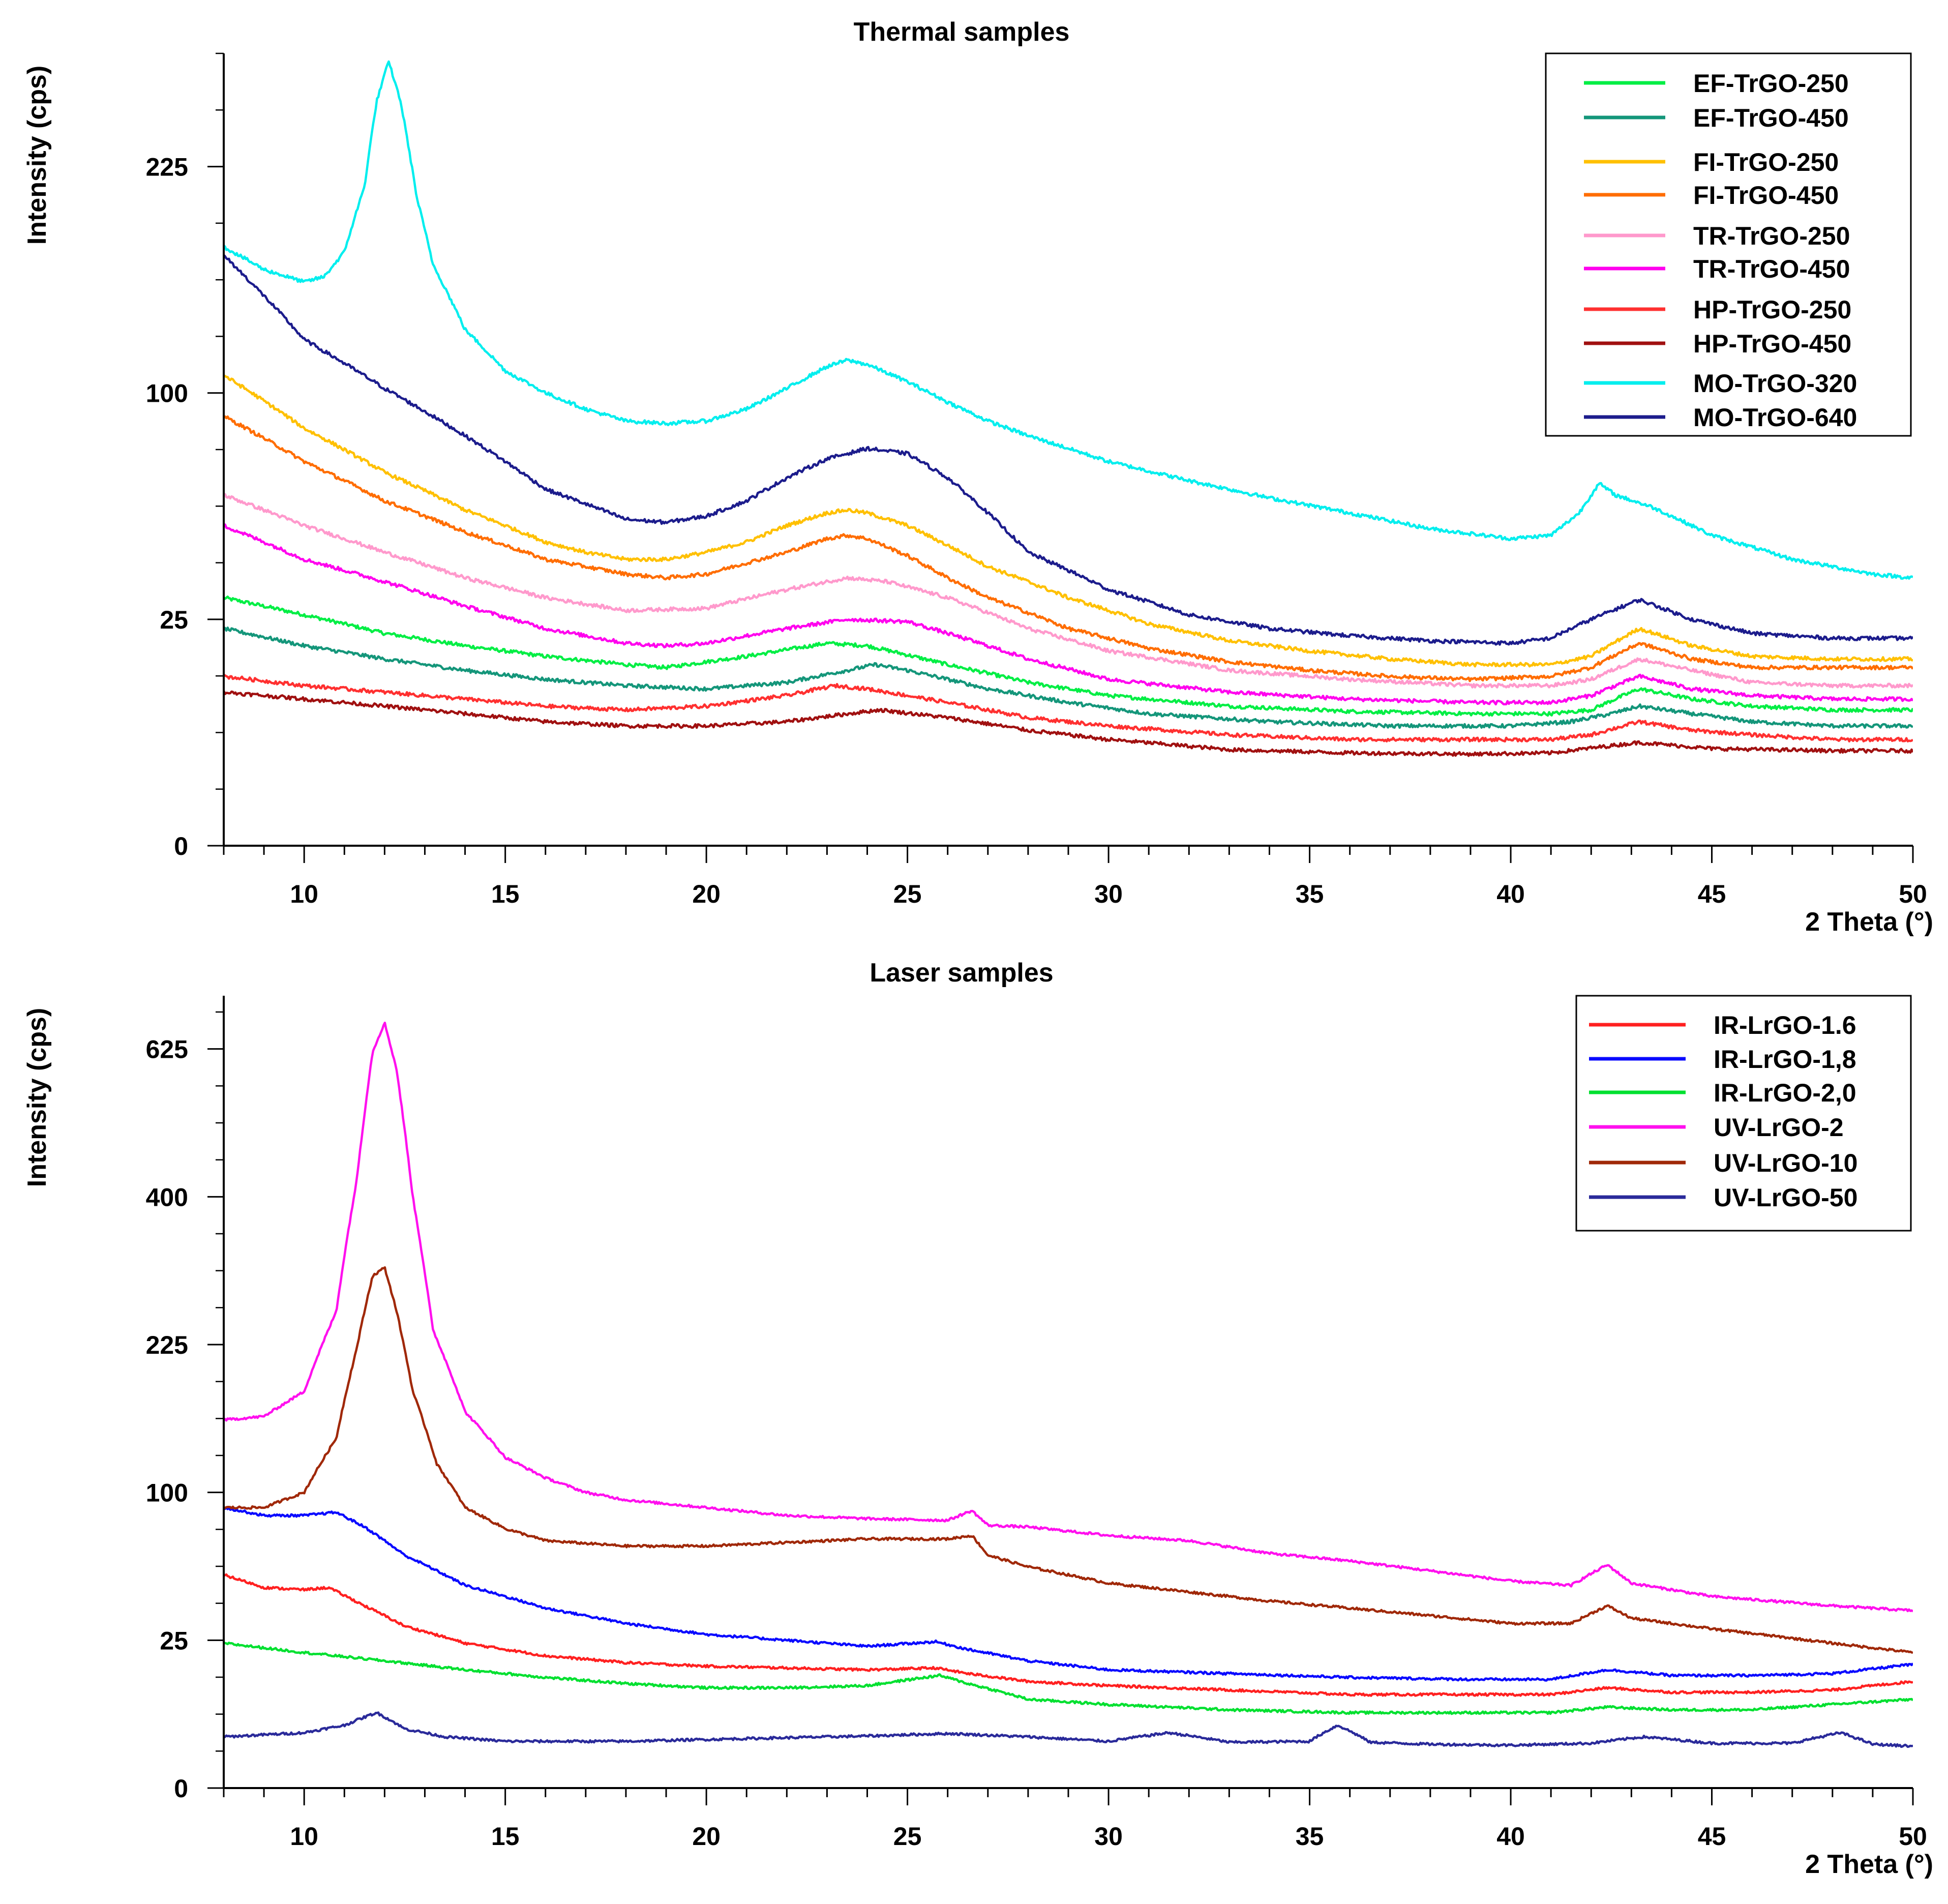 This screenshot has height=1904, width=1948. I want to click on legend-label: HP-TrGO-250, so click(1772, 309).